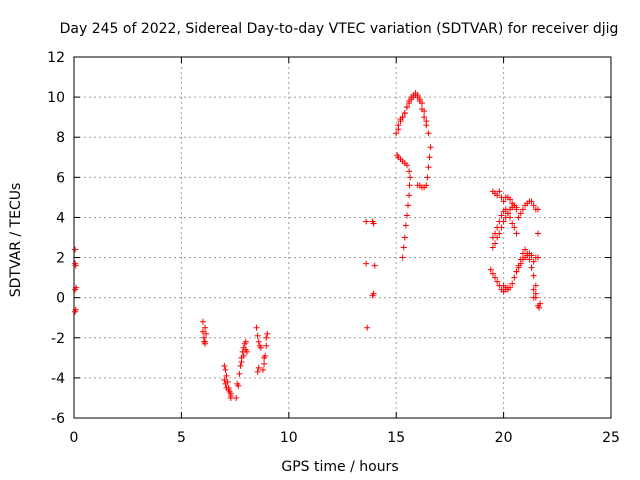  Describe the element at coordinates (339, 467) in the screenshot. I see `x-axis-label: GPS time / hours` at that location.